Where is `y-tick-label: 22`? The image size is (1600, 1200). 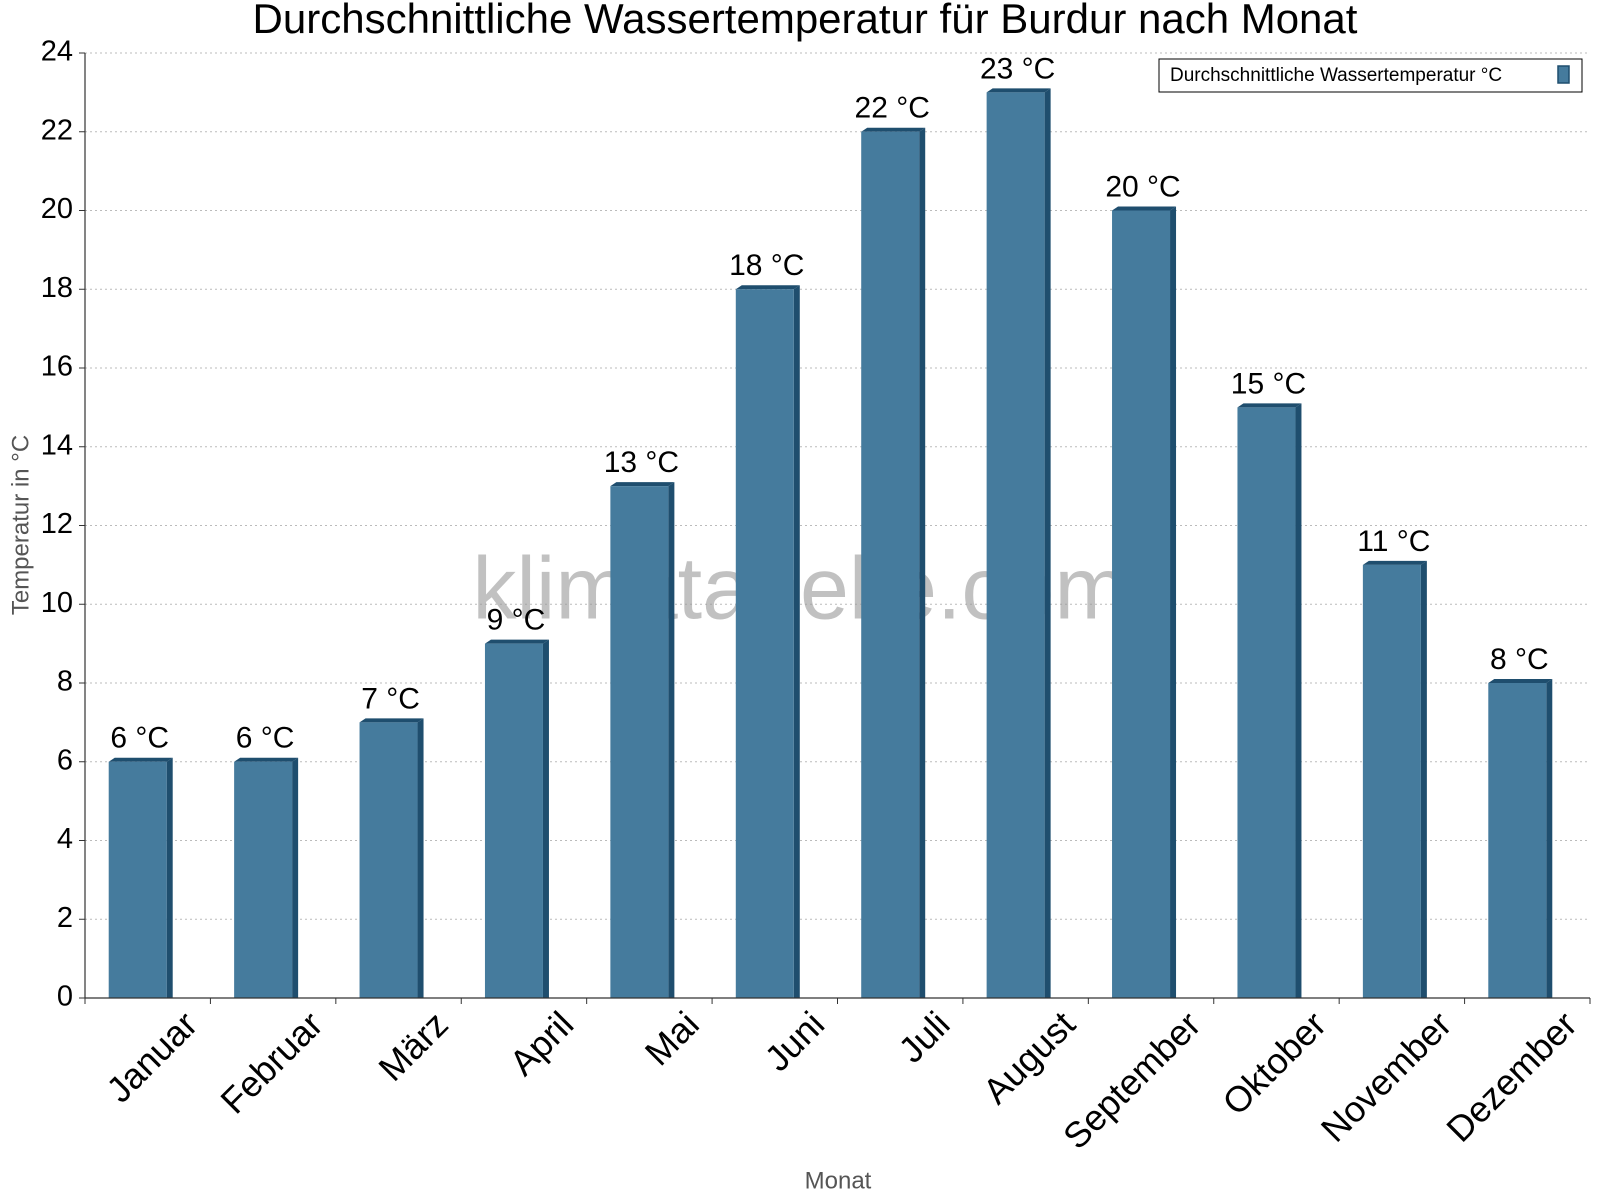
y-tick-label: 22 is located at coordinates (57, 130).